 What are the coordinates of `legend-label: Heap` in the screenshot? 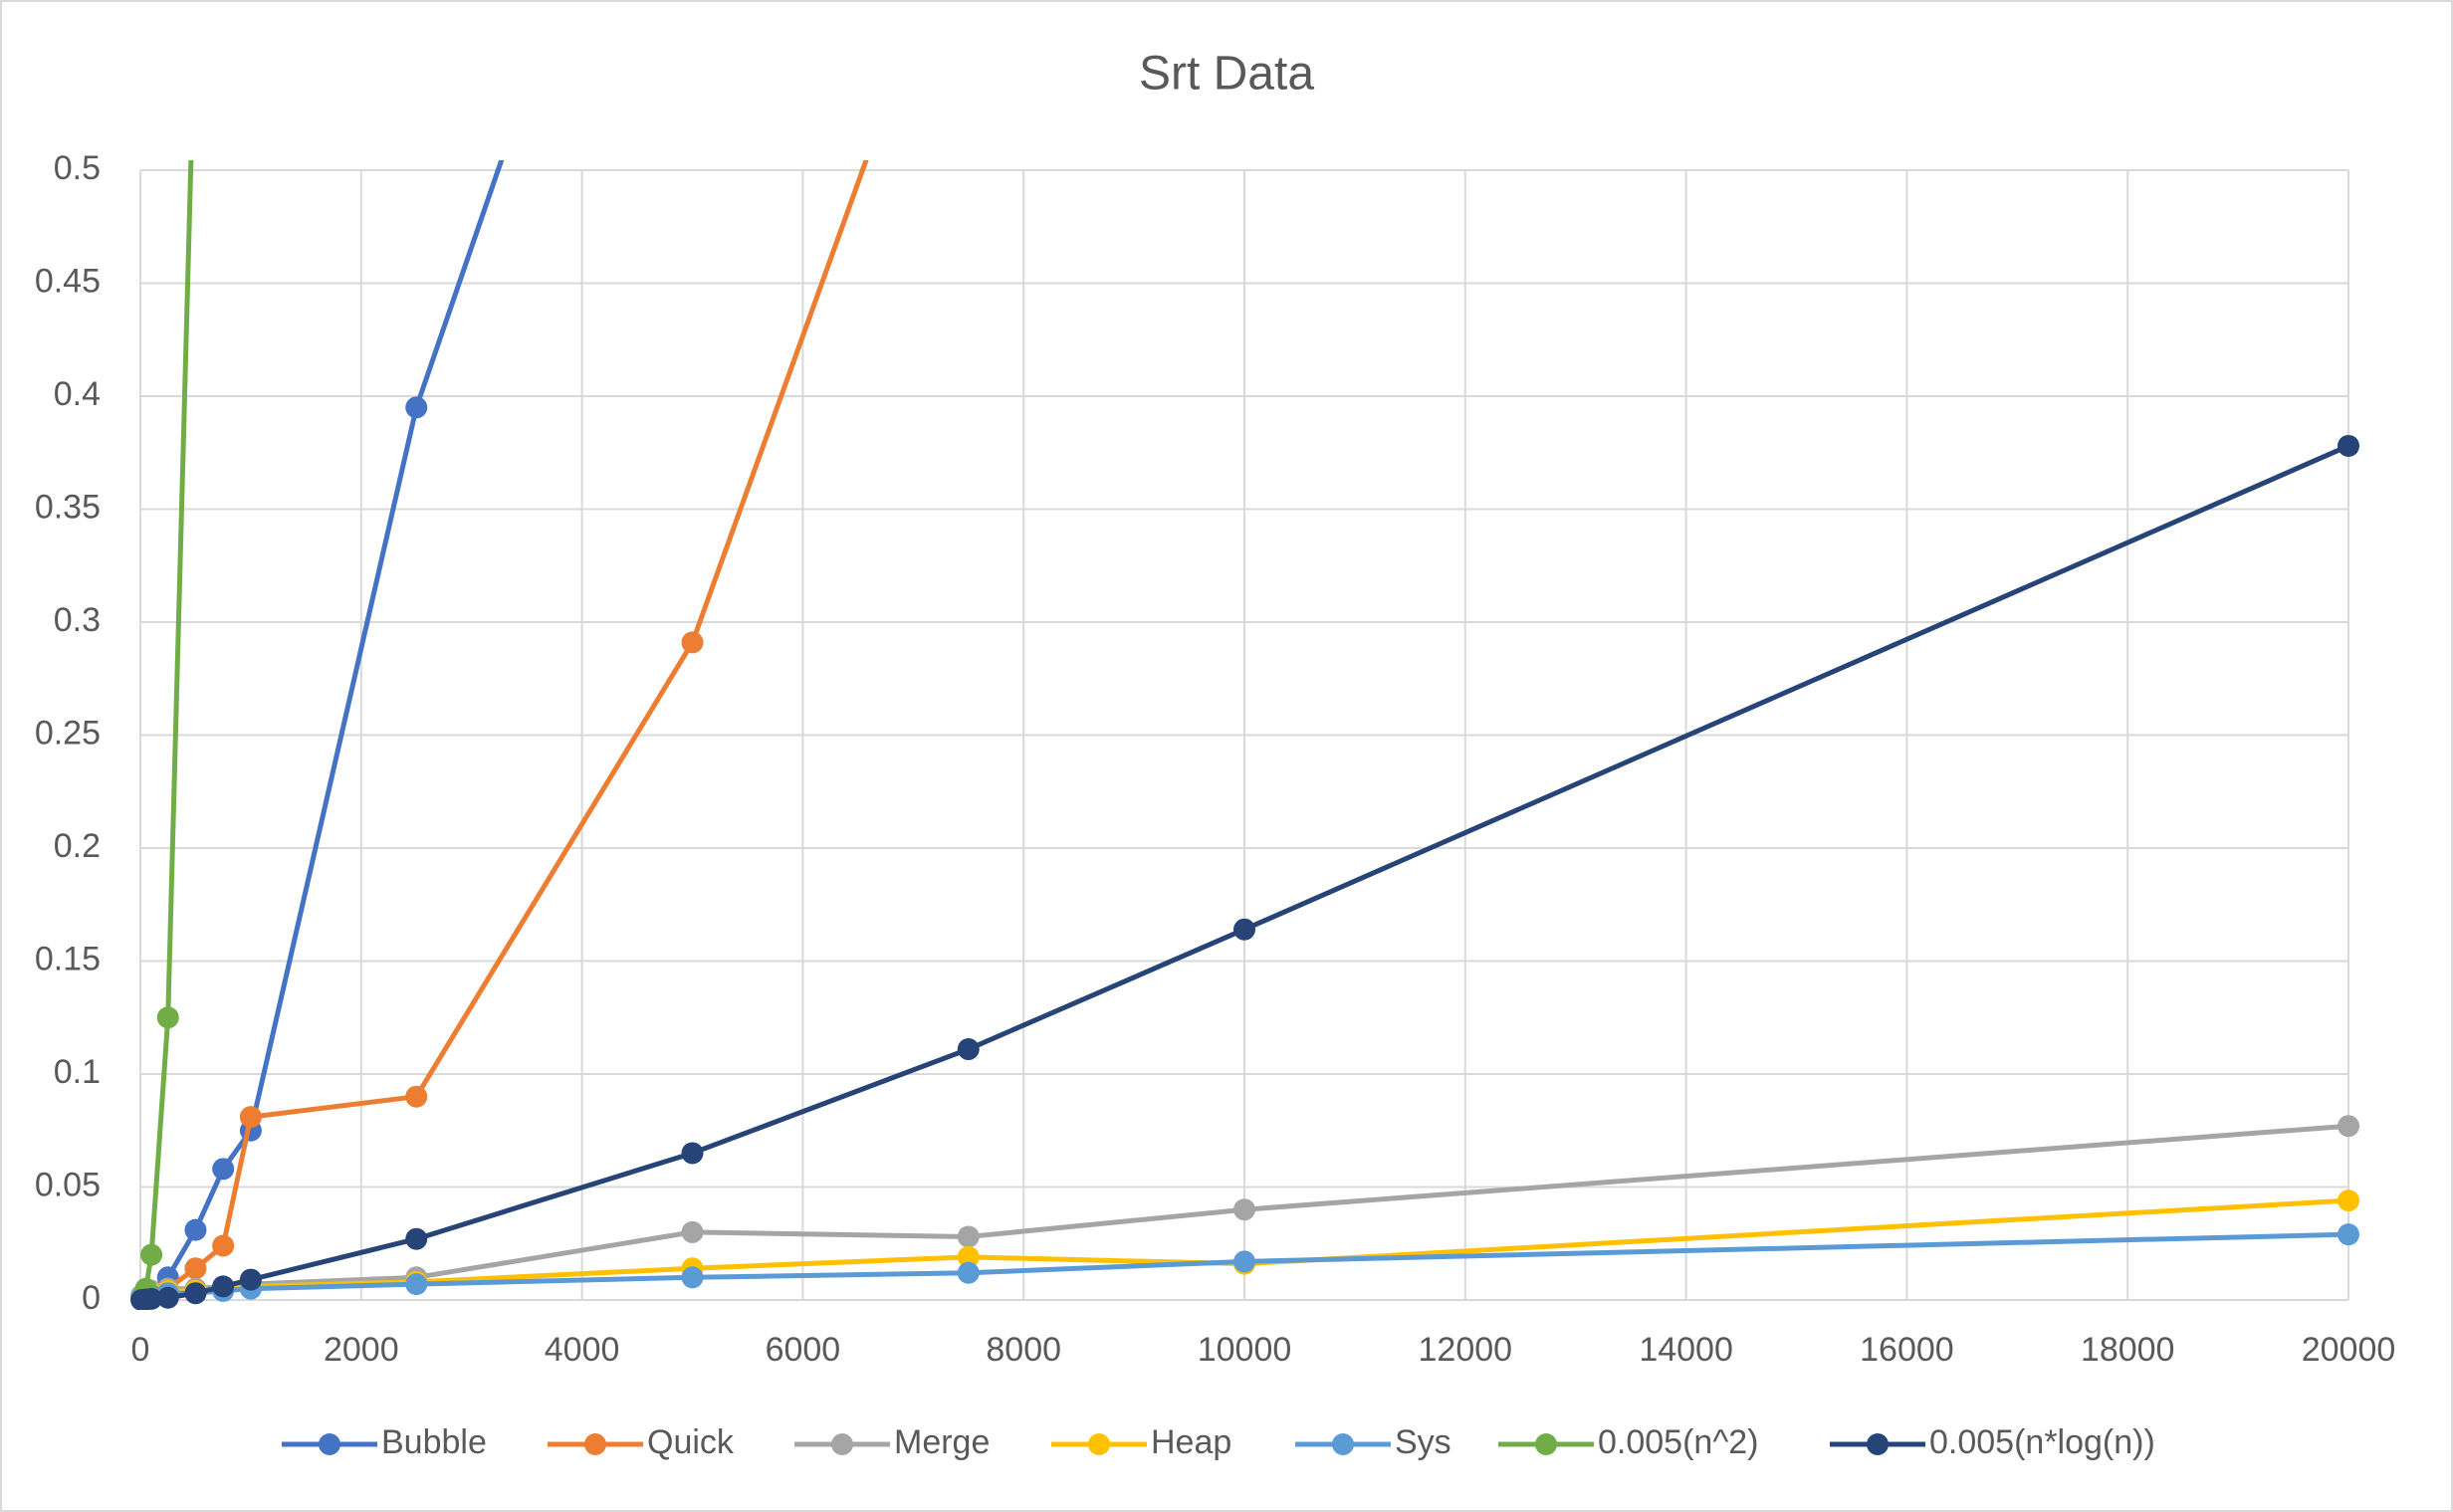 It's located at (1191, 1442).